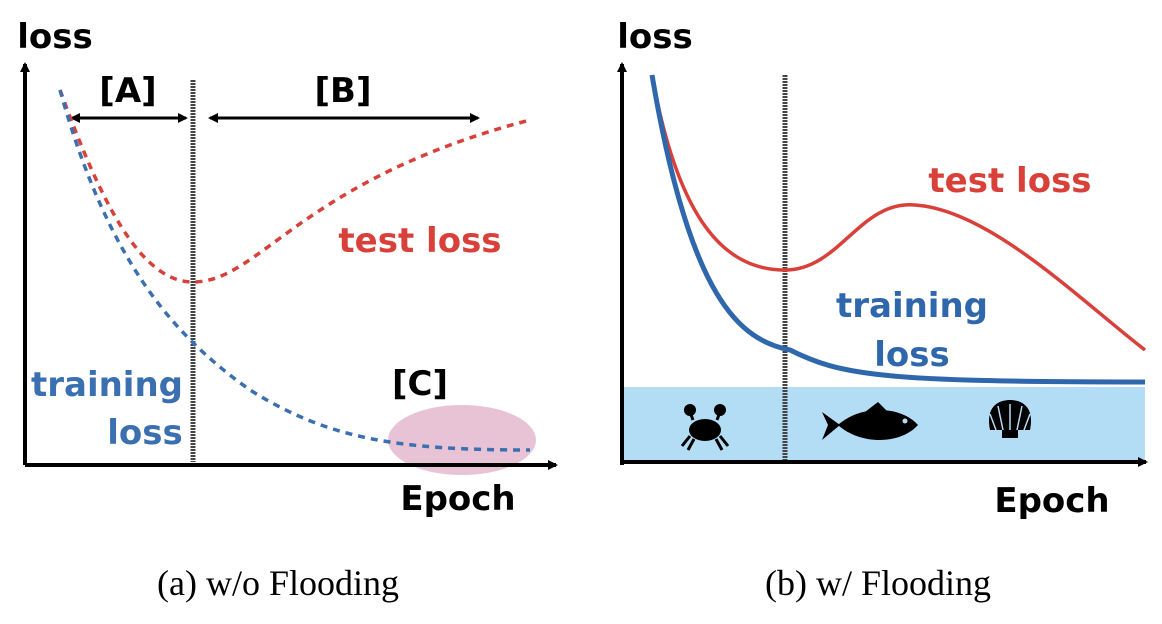 The width and height of the screenshot is (1162, 624). I want to click on shell-icon, so click(1010, 419).